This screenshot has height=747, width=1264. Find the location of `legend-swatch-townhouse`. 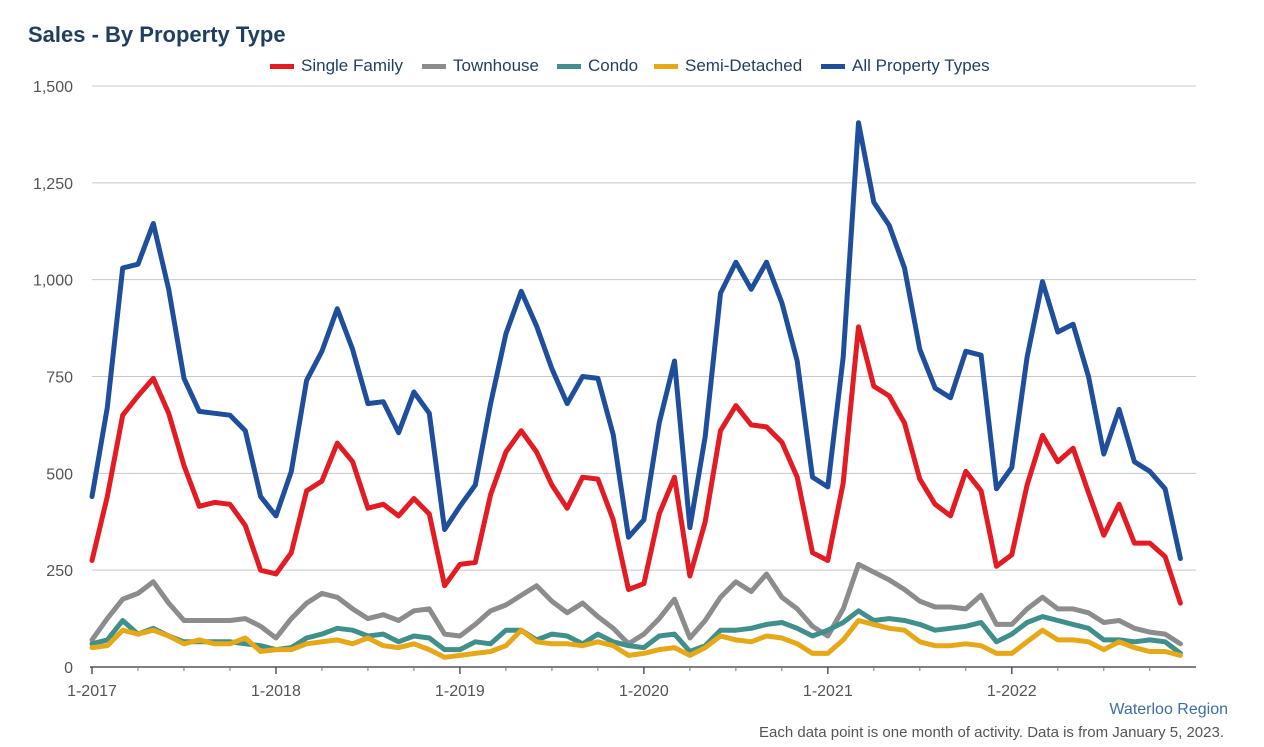

legend-swatch-townhouse is located at coordinates (434, 66).